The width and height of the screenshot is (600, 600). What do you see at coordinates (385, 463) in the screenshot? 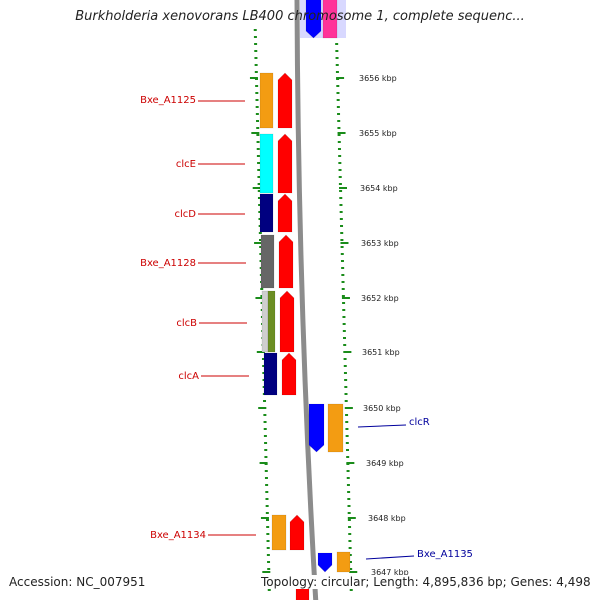
I see `scale-tick-label: 3649 kbp` at bounding box center [385, 463].